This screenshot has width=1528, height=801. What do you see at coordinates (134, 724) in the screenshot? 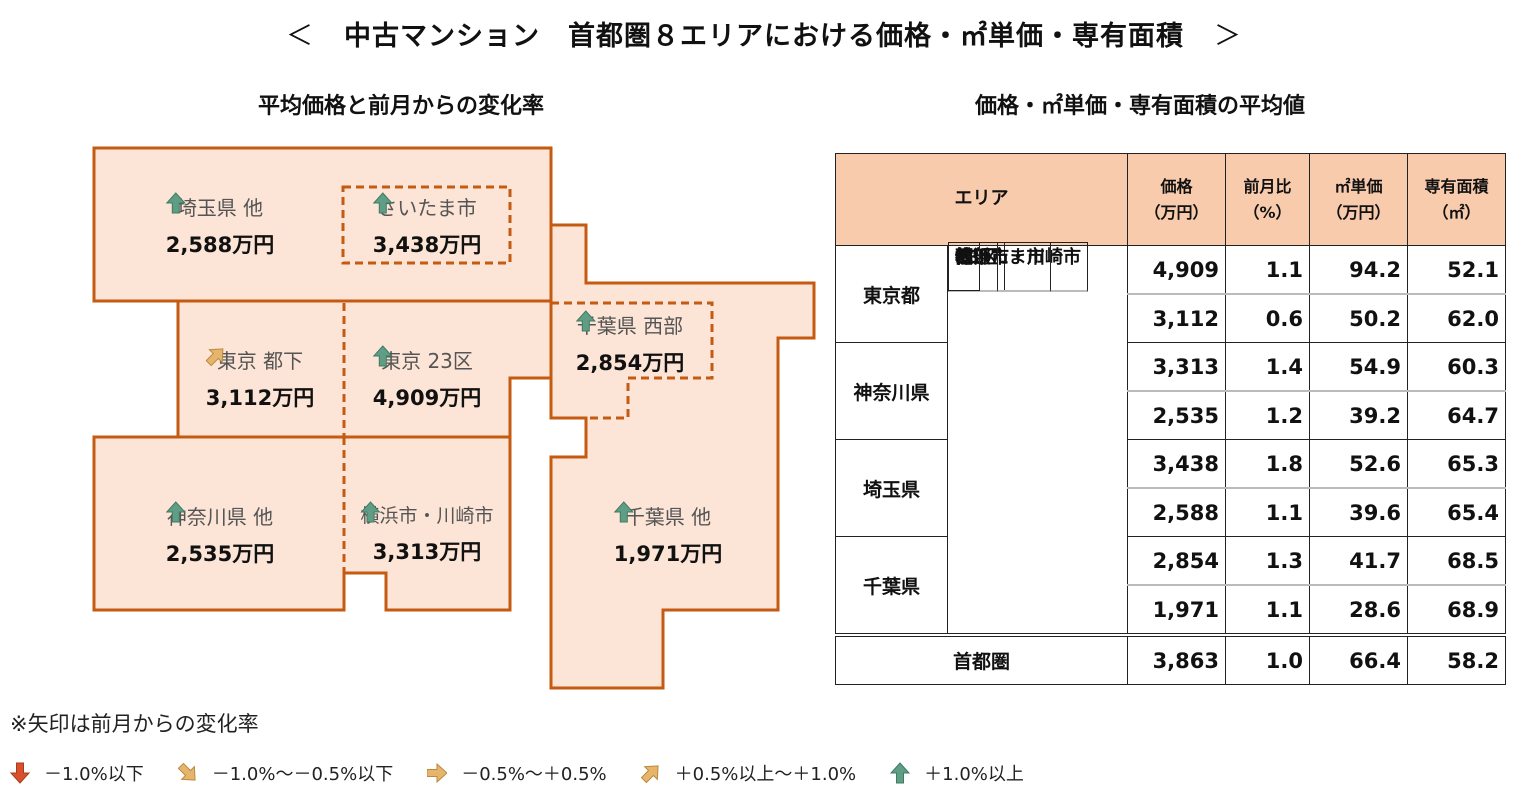
I see `arrow-note: ※矢印は前月からの変化率` at bounding box center [134, 724].